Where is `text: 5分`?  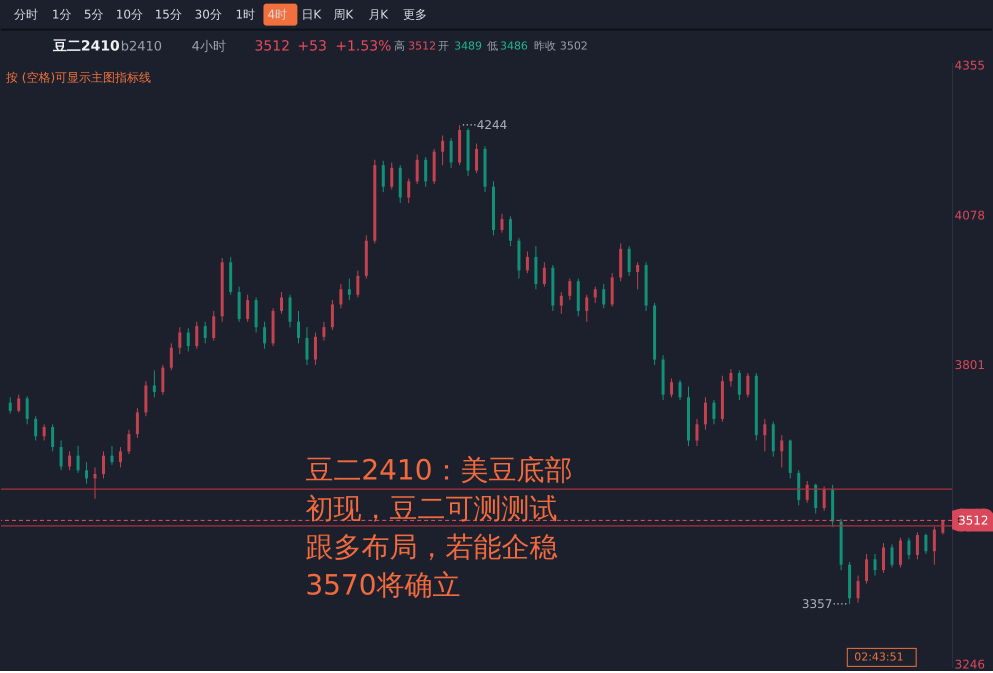 text: 5分 is located at coordinates (94, 15).